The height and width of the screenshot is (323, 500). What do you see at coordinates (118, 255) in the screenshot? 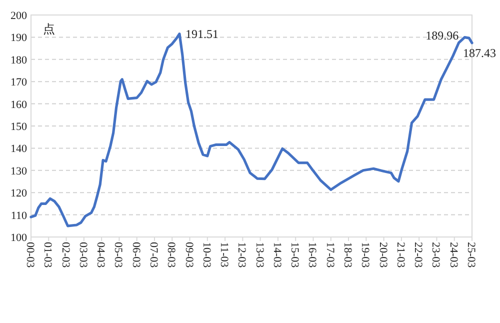
I see `x-tick-label: 05-03` at bounding box center [118, 255].